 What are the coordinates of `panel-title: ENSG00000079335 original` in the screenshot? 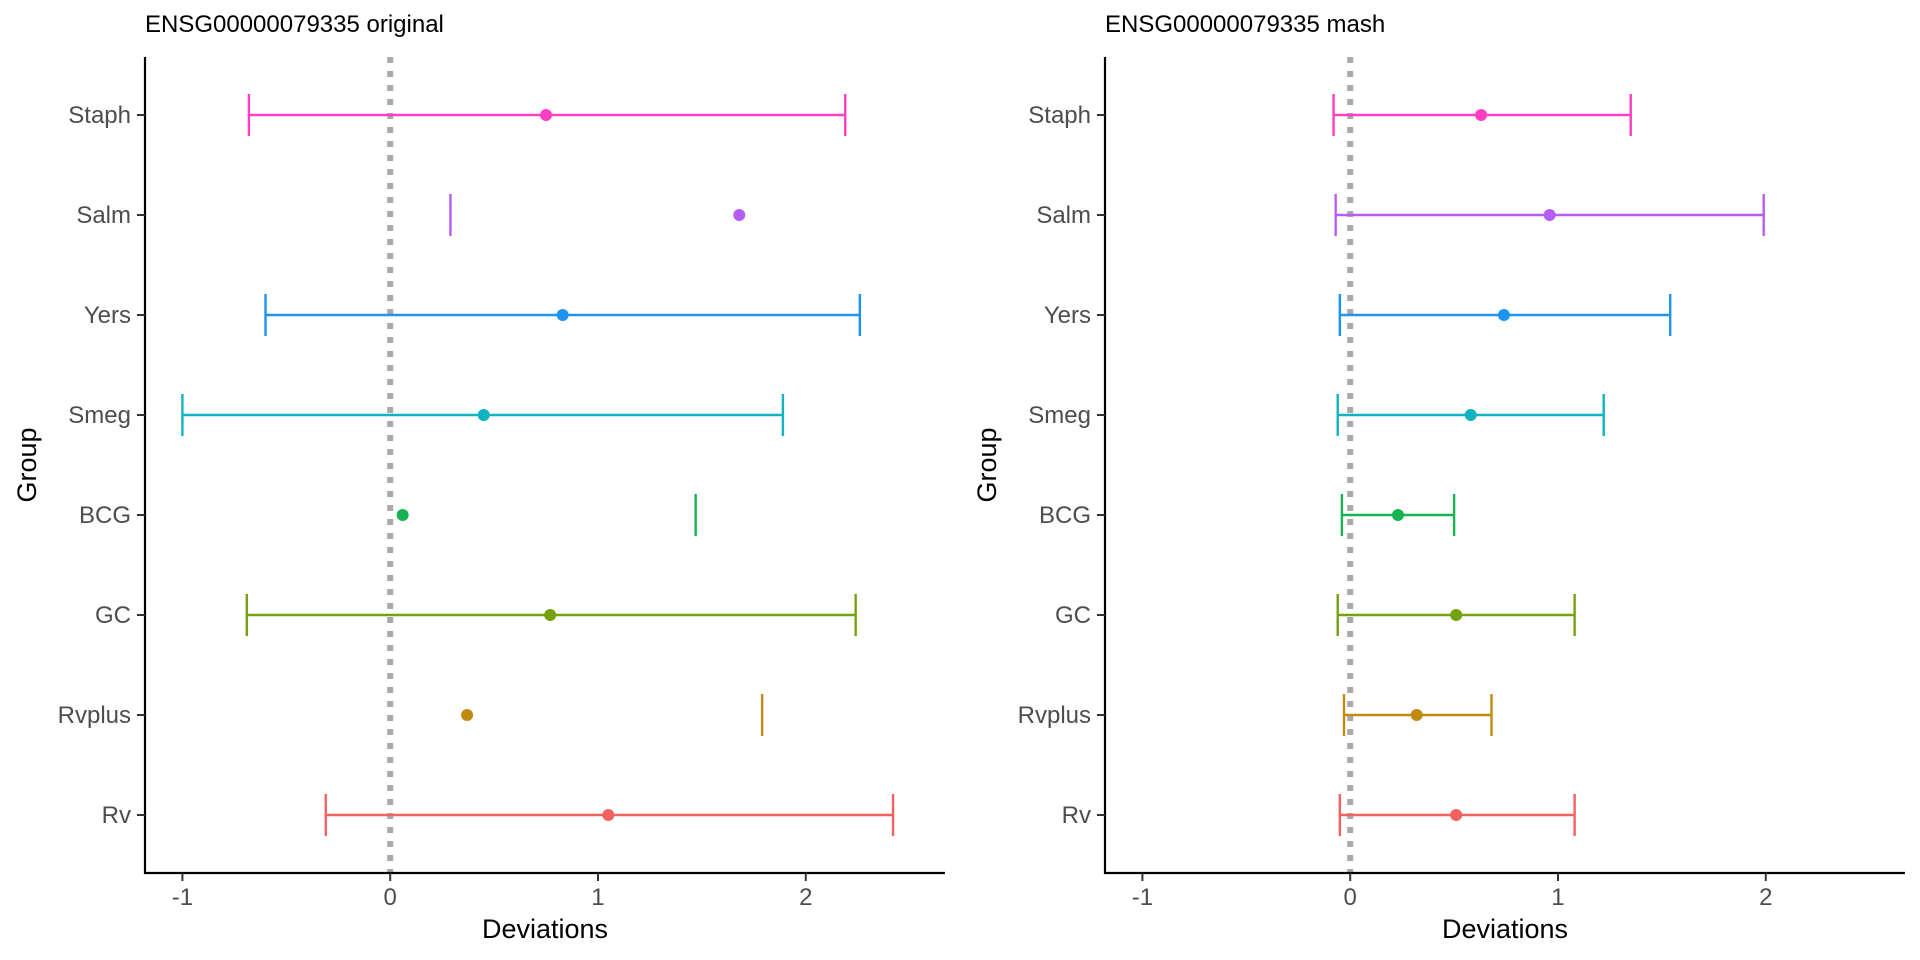 It's located at (294, 24).